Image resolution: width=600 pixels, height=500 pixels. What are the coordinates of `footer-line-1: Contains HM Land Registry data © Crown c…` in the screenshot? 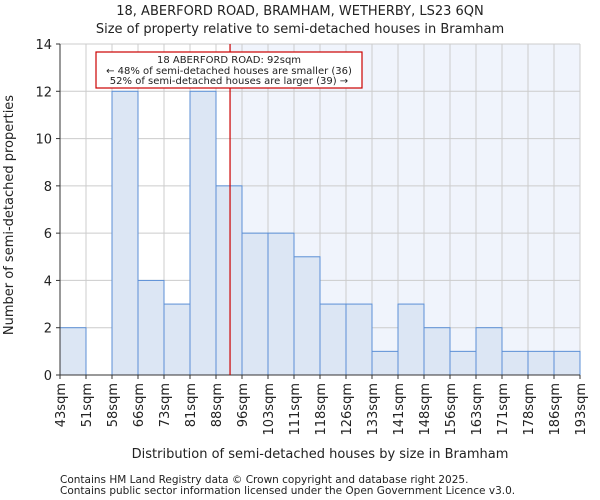 It's located at (264, 480).